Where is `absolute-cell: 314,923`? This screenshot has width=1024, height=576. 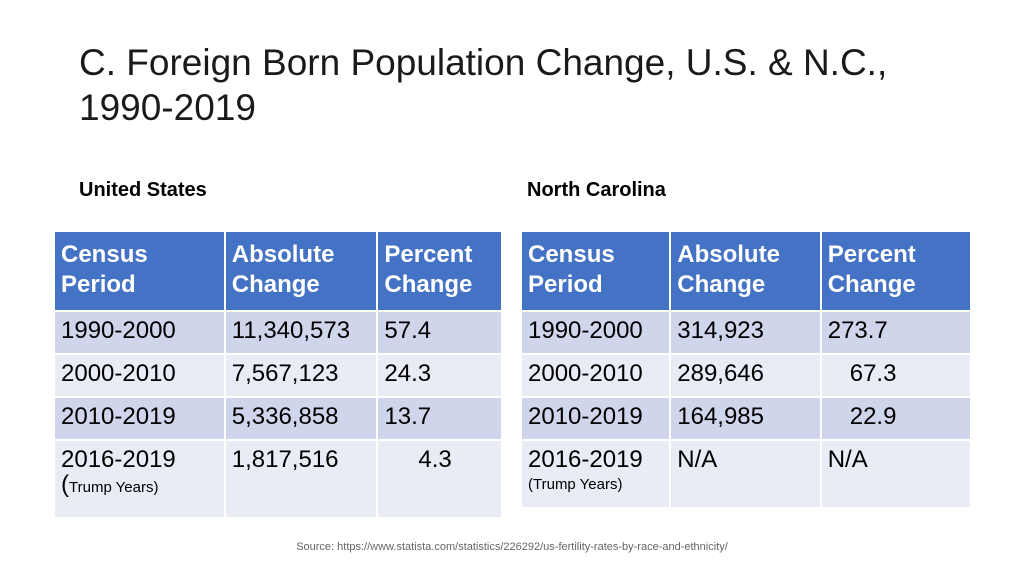
absolute-cell: 314,923 is located at coordinates (745, 332).